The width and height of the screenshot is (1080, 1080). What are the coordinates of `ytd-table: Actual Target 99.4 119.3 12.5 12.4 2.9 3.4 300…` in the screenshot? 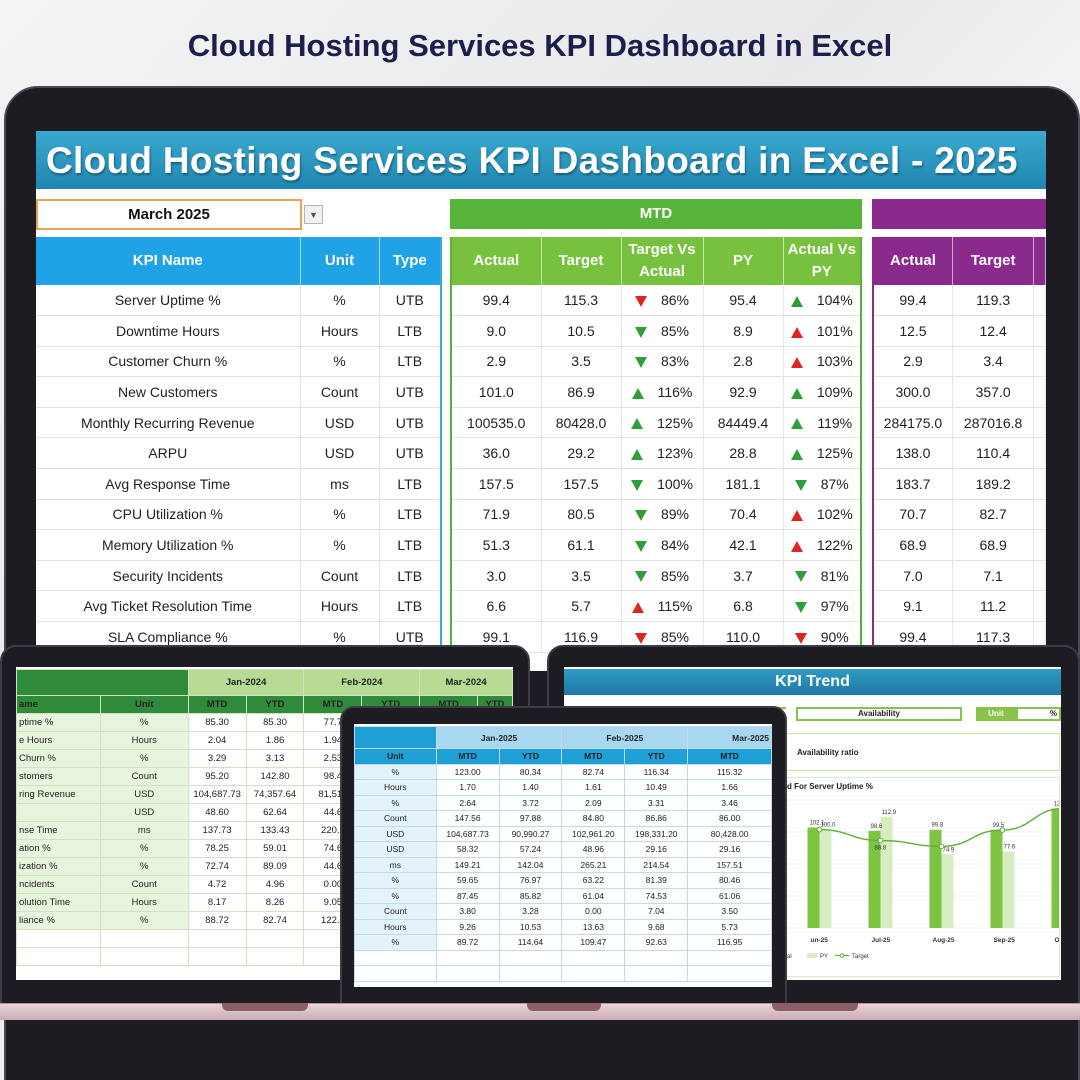 It's located at (959, 445).